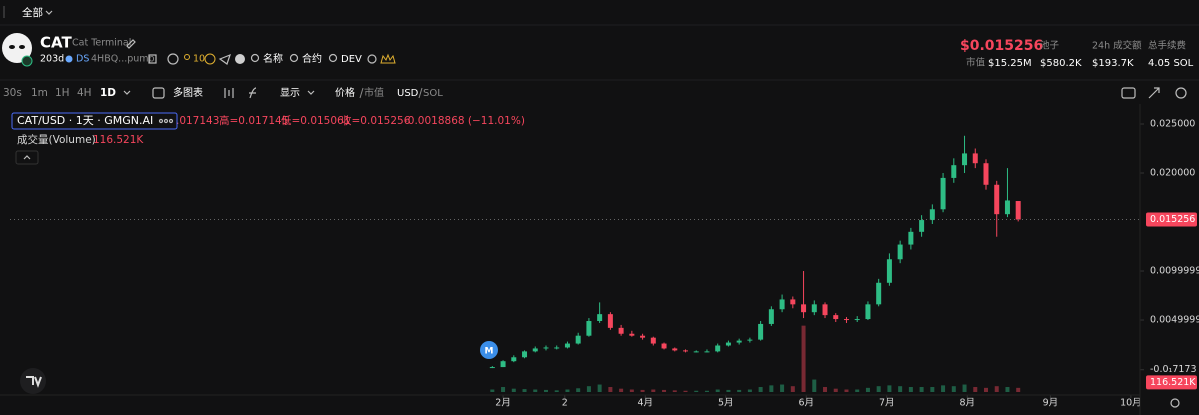  Describe the element at coordinates (273, 58) in the screenshot. I see `search-name: 名称` at that location.